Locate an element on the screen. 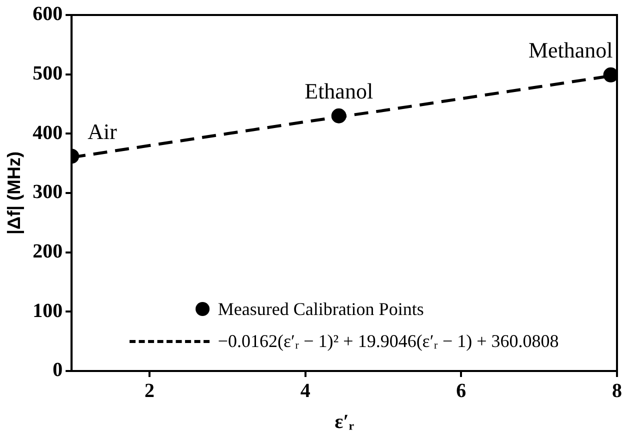  x-tick-label: 6 is located at coordinates (461, 391).